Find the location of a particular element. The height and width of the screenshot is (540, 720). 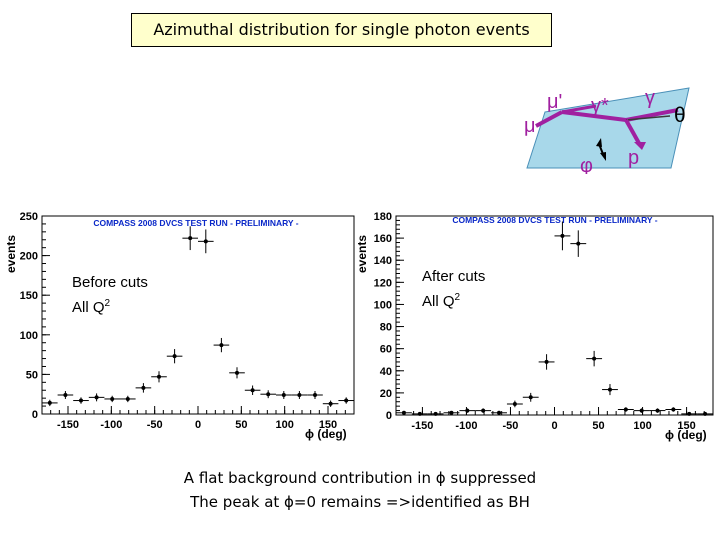

y-tick-label: 160 is located at coordinates (383, 239).